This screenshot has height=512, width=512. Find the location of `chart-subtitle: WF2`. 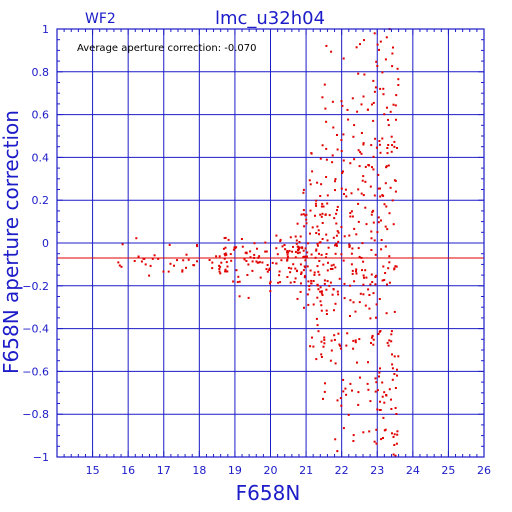

chart-subtitle: WF2 is located at coordinates (100, 19).